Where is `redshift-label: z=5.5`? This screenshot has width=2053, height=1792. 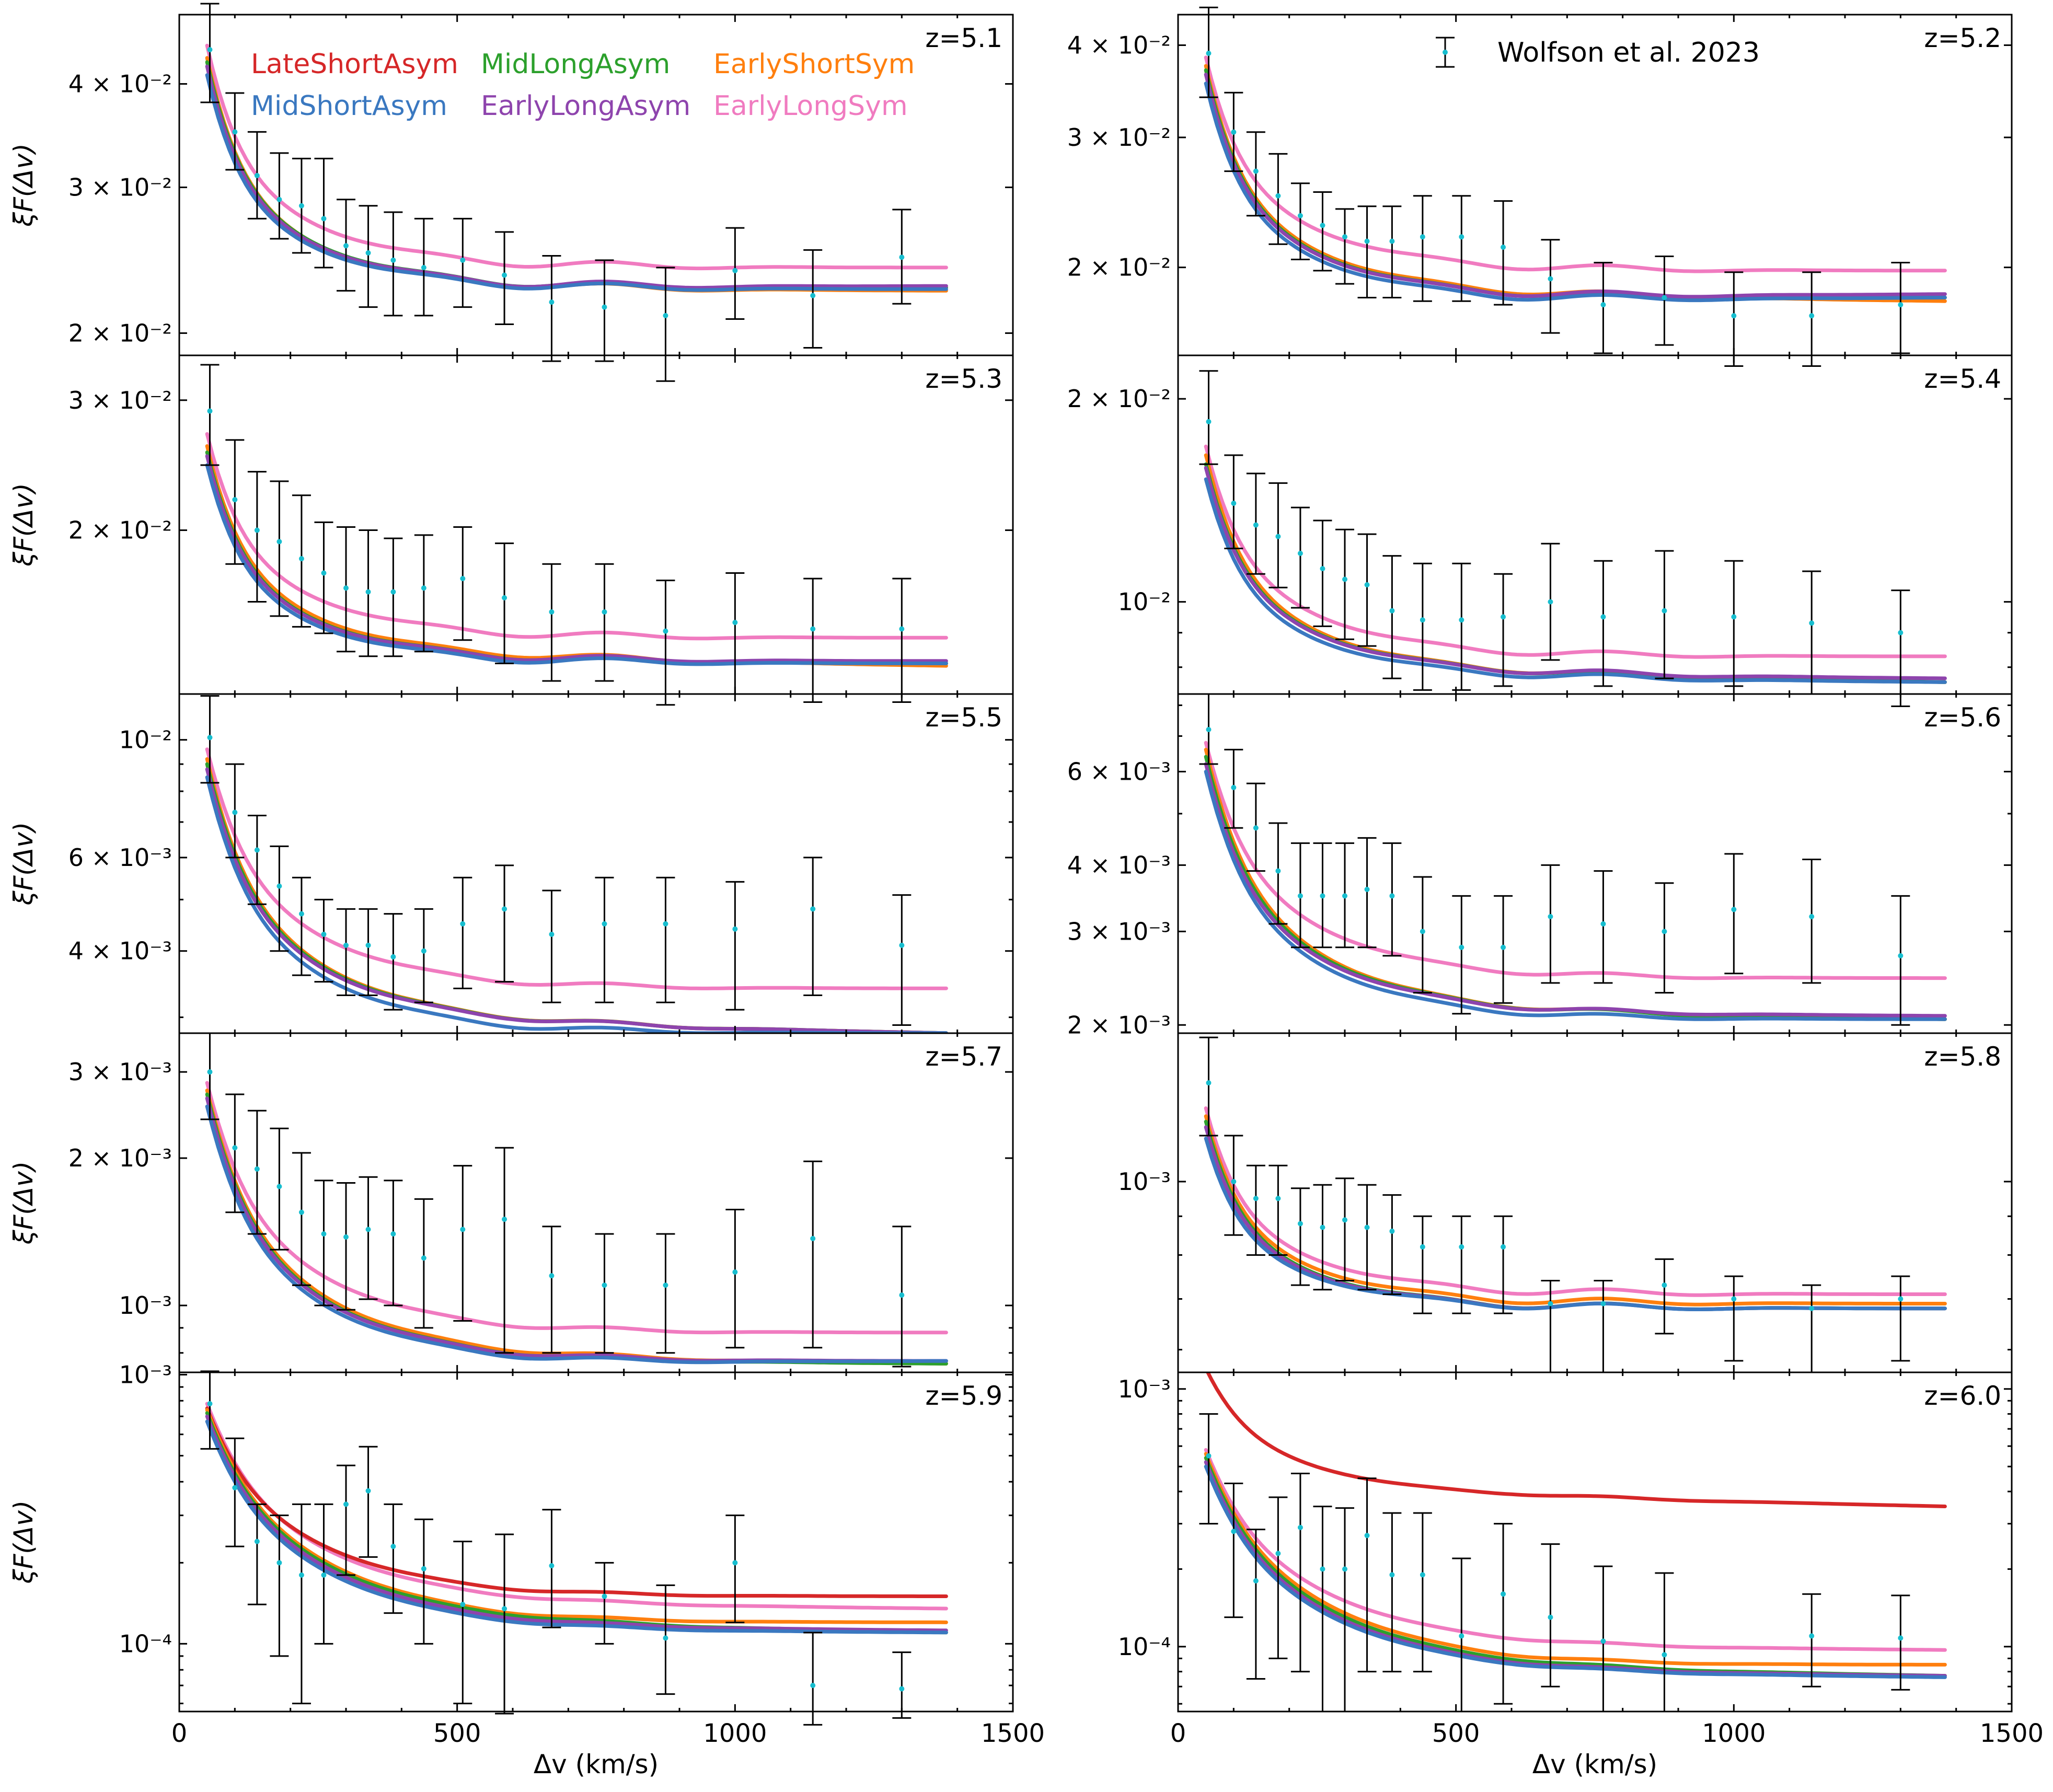 redshift-label: z=5.5 is located at coordinates (963, 717).